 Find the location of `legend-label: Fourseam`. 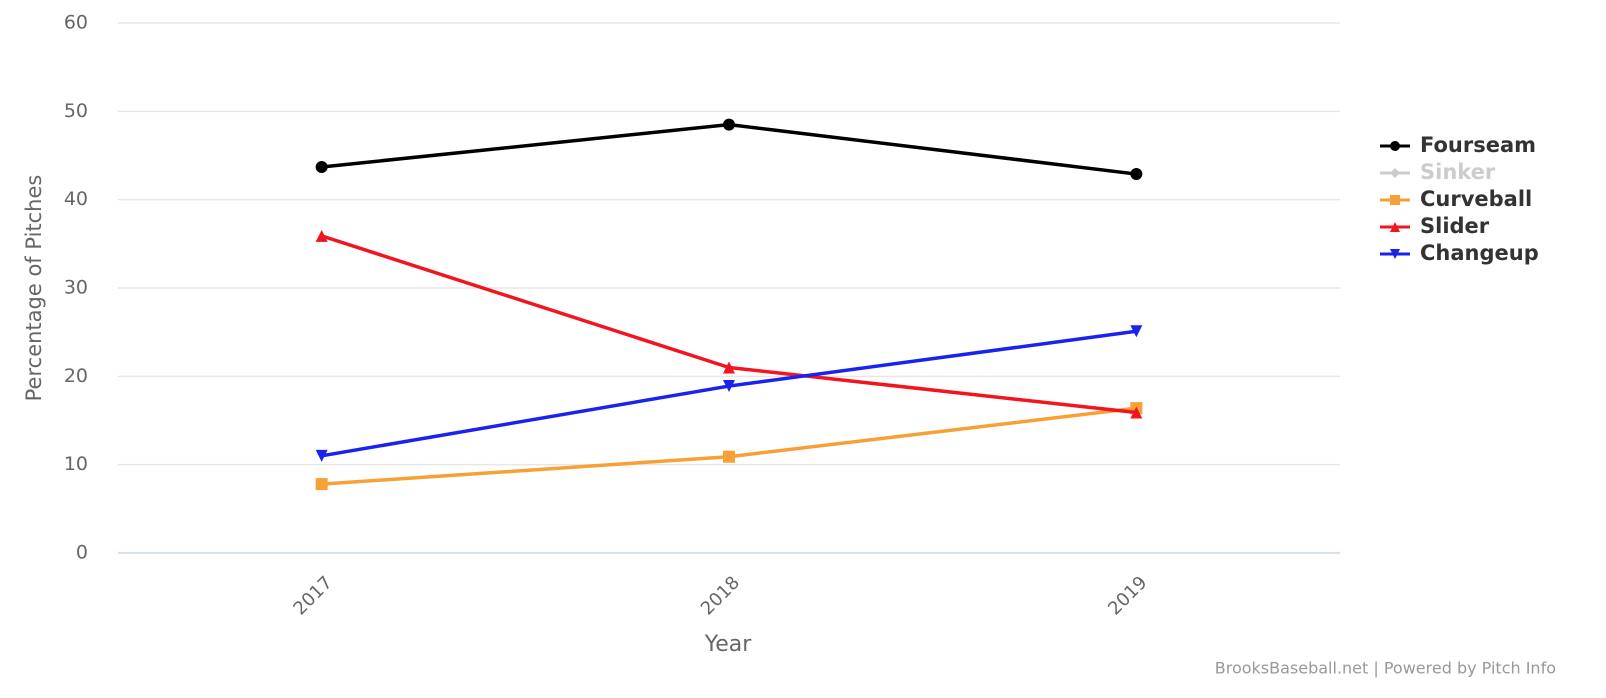

legend-label: Fourseam is located at coordinates (1478, 145).